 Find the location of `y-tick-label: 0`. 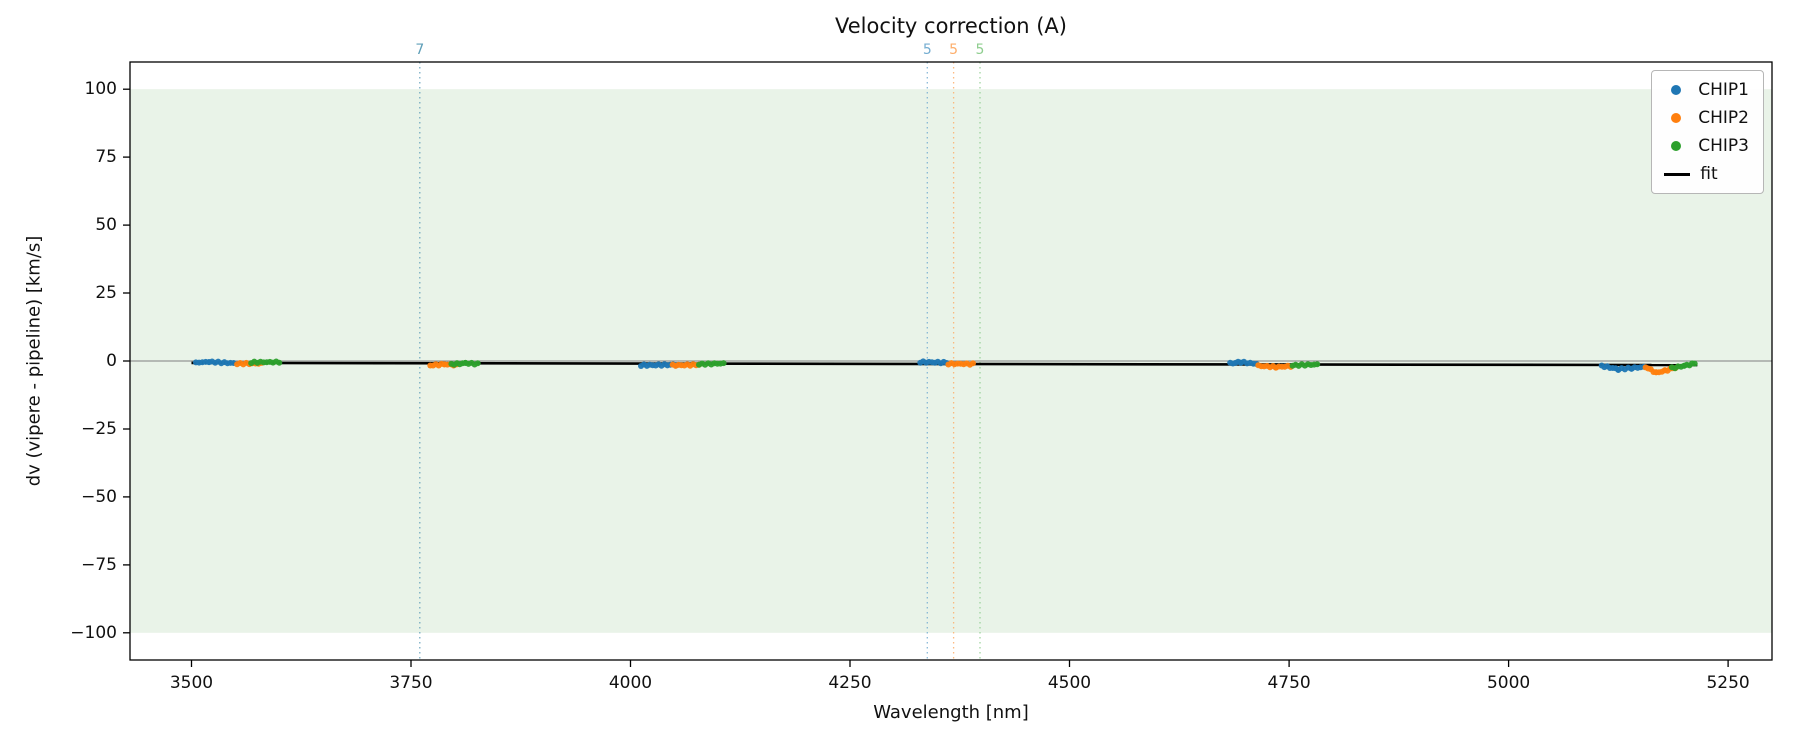

y-tick-label: 0 is located at coordinates (111, 361).